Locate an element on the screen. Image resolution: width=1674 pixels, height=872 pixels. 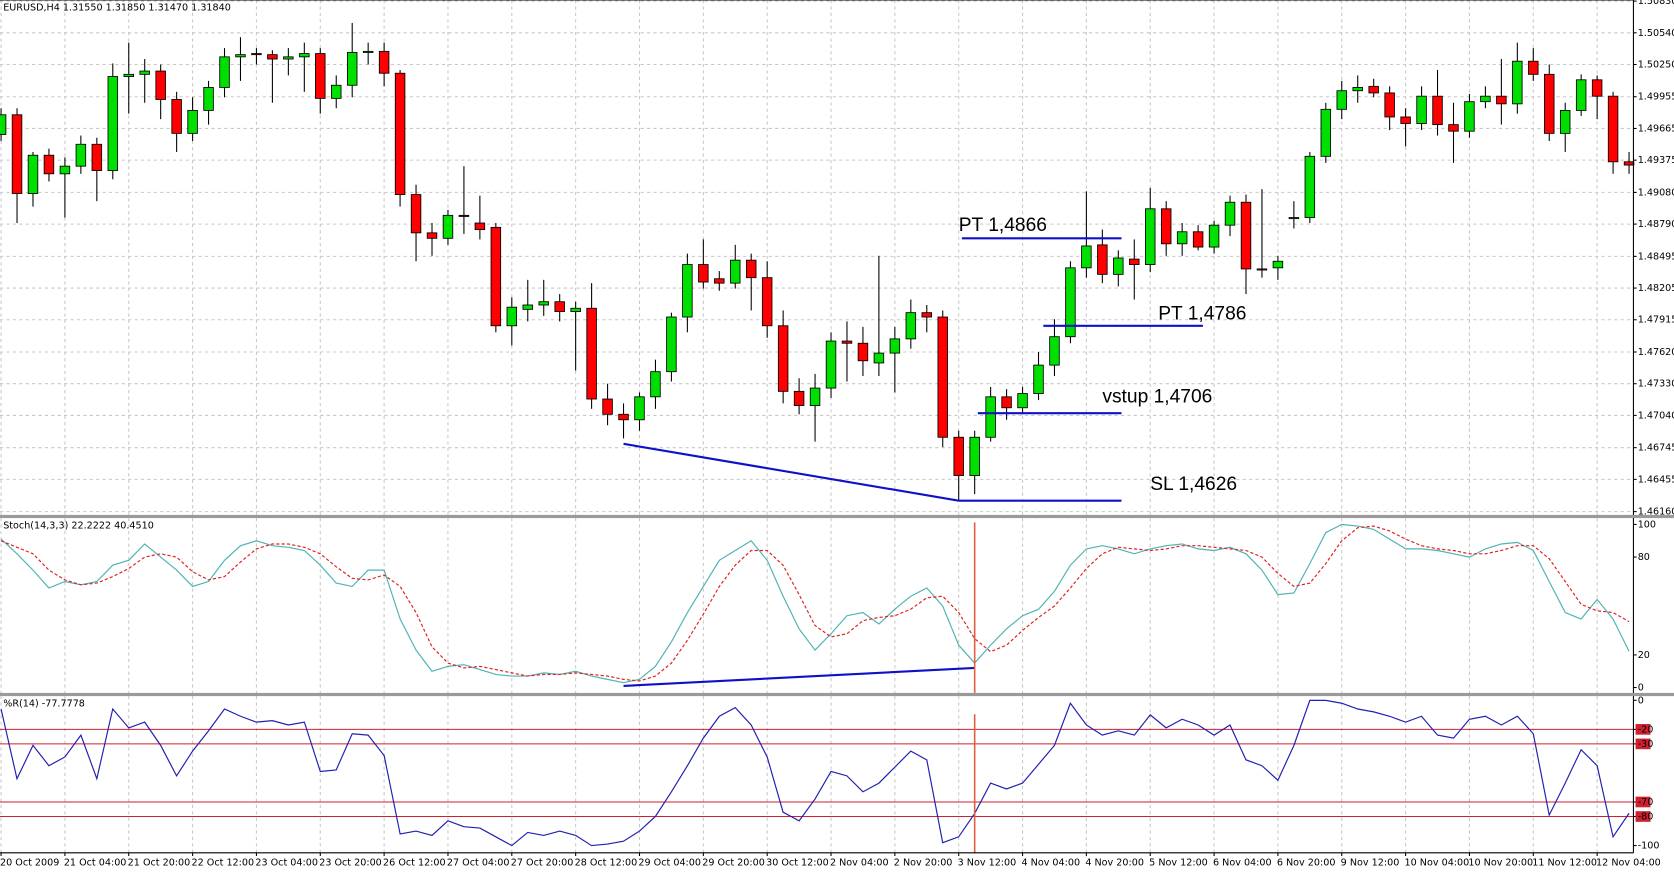
annotation: SL 1,4626 is located at coordinates (1193, 484).